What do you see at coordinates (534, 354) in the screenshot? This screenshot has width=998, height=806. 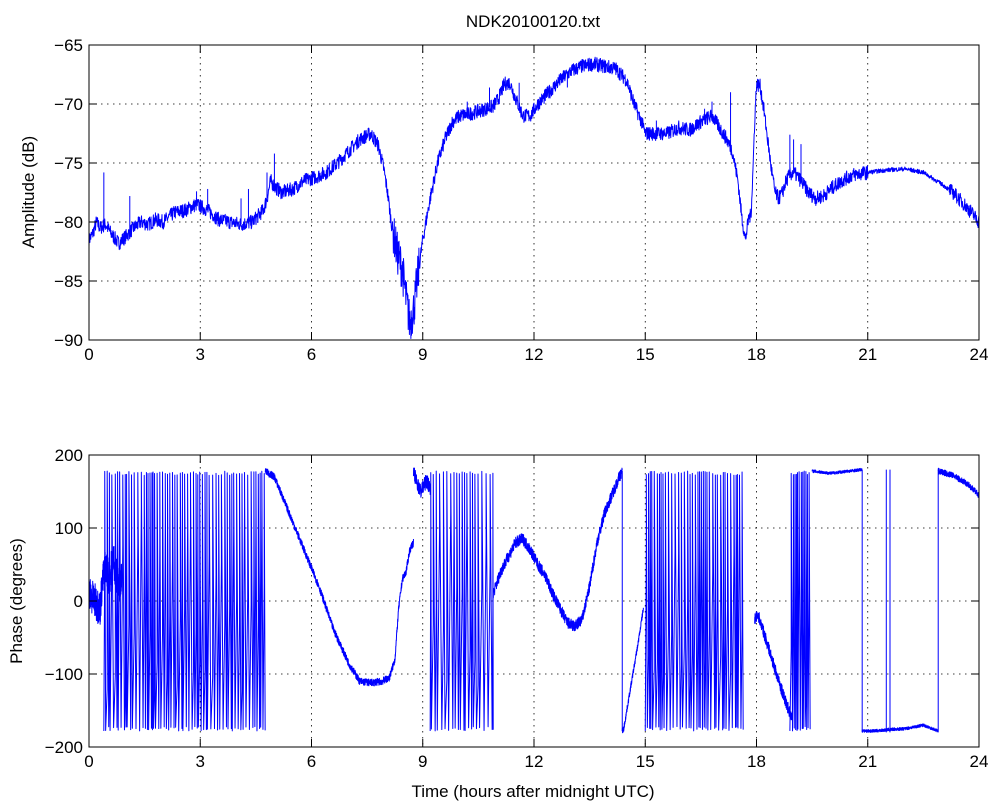 I see `amplitude-x-tick-label: 12` at bounding box center [534, 354].